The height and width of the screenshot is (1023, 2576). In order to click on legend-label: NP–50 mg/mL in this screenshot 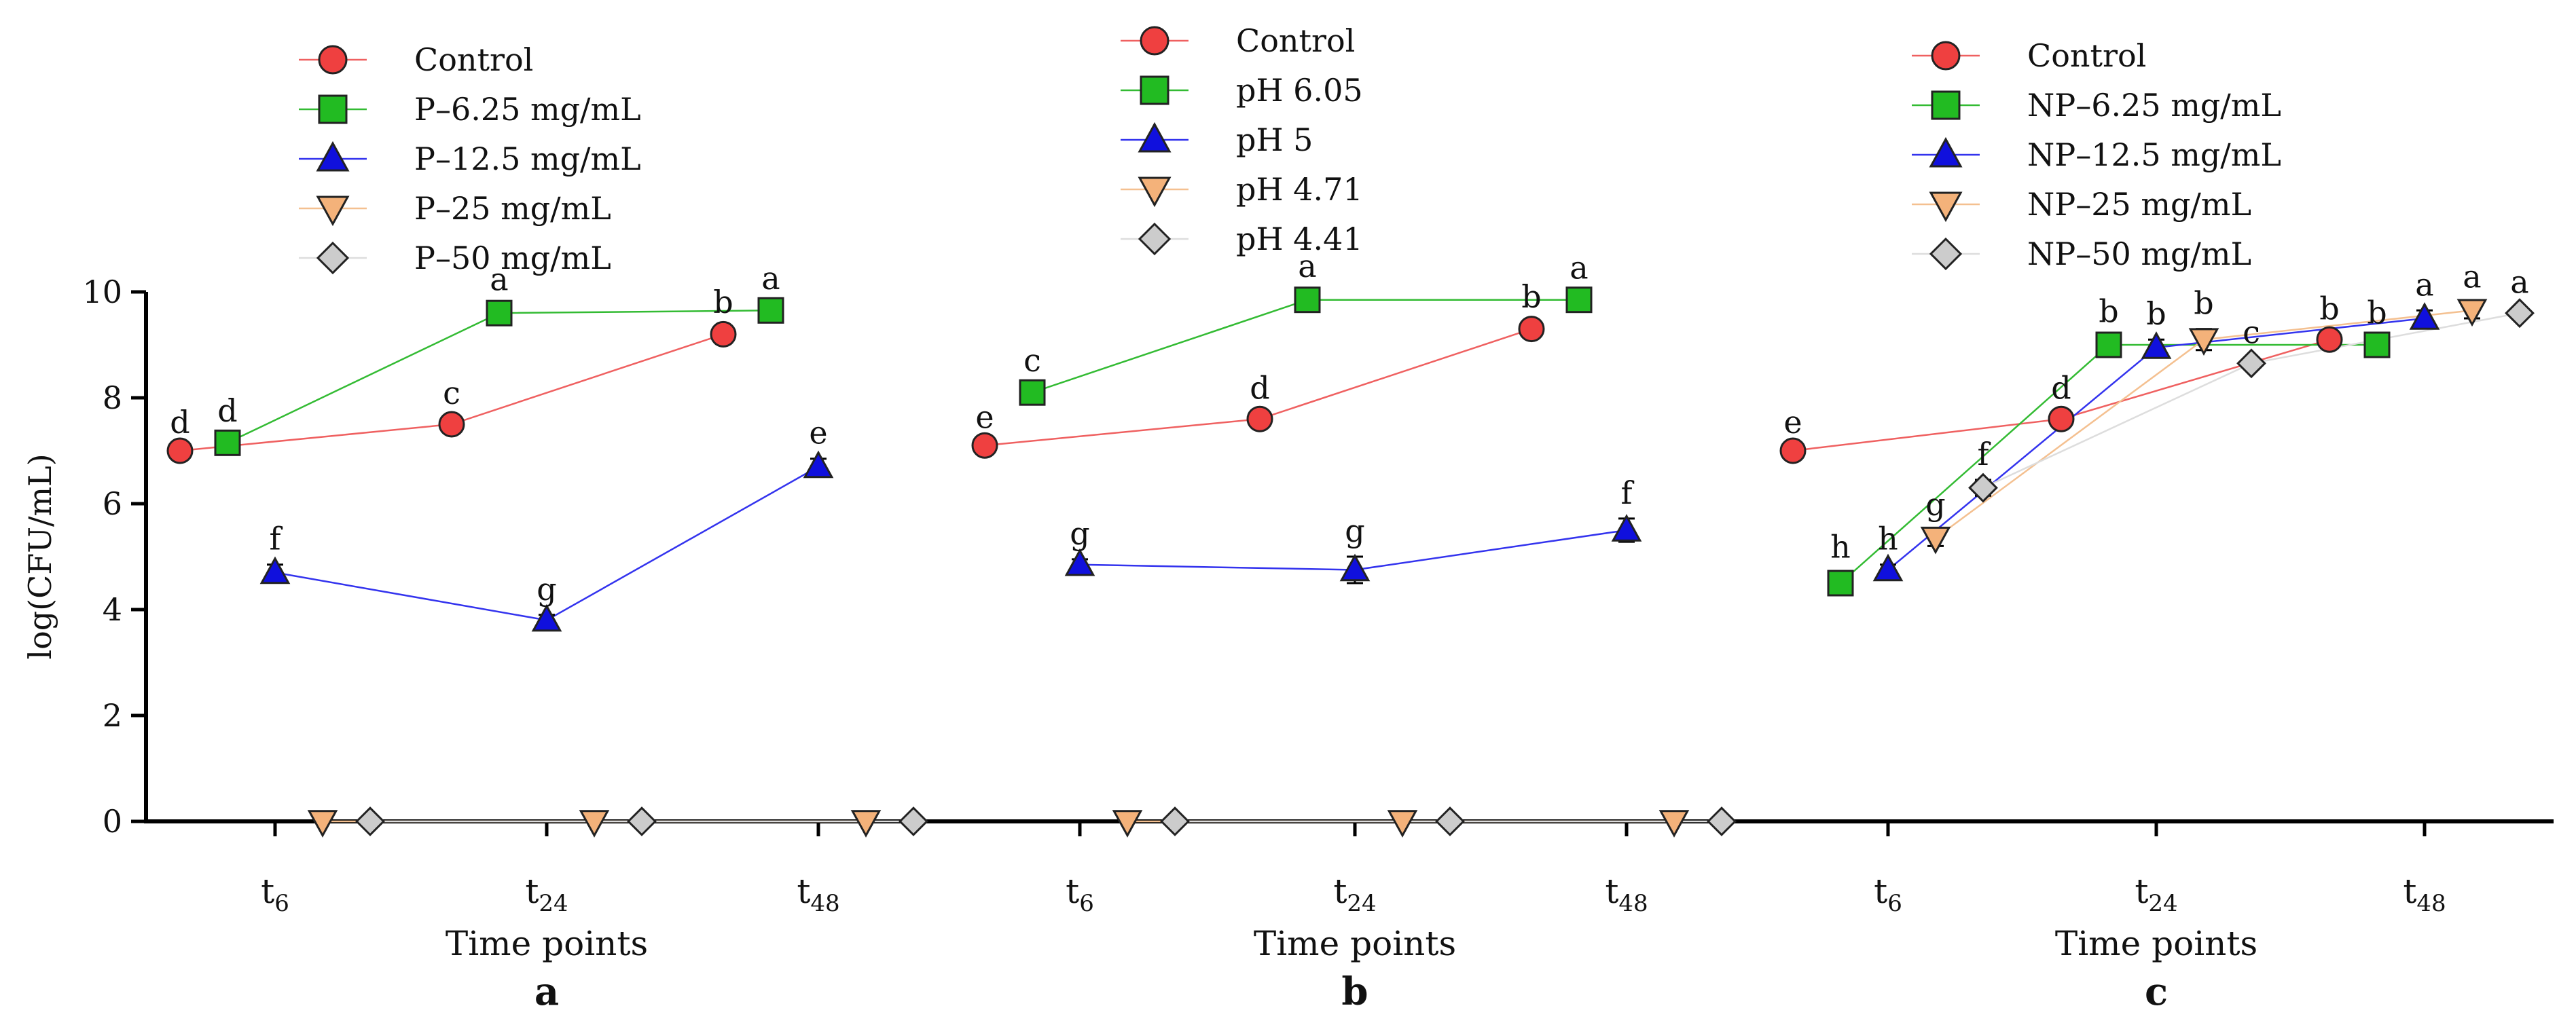, I will do `click(2139, 254)`.